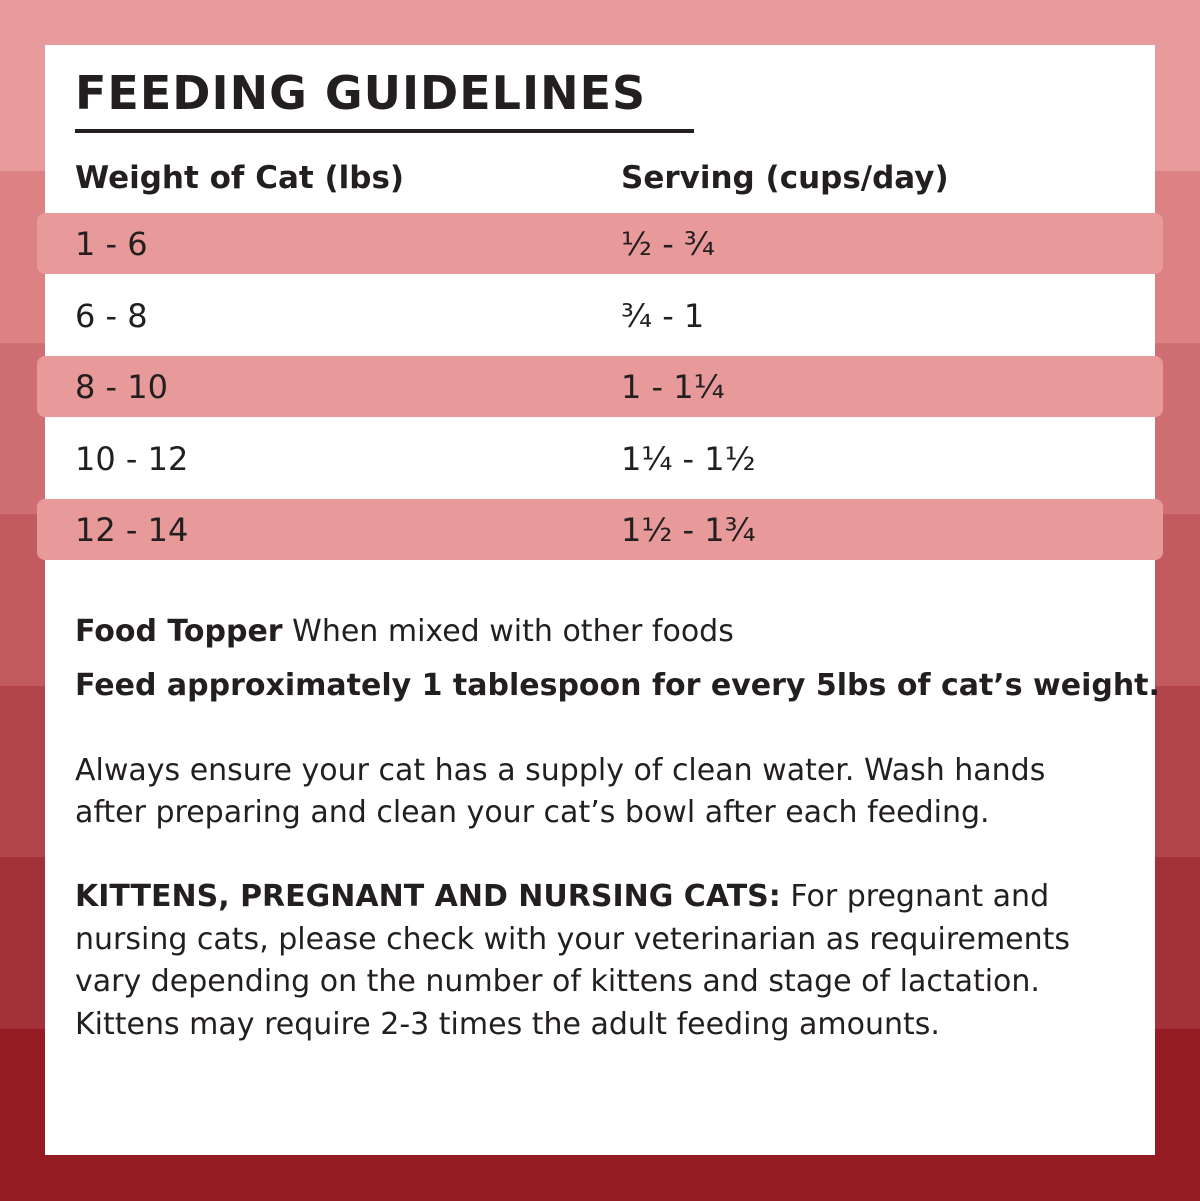  What do you see at coordinates (361, 93) in the screenshot?
I see `page-title: FEEDING GUIDELINES` at bounding box center [361, 93].